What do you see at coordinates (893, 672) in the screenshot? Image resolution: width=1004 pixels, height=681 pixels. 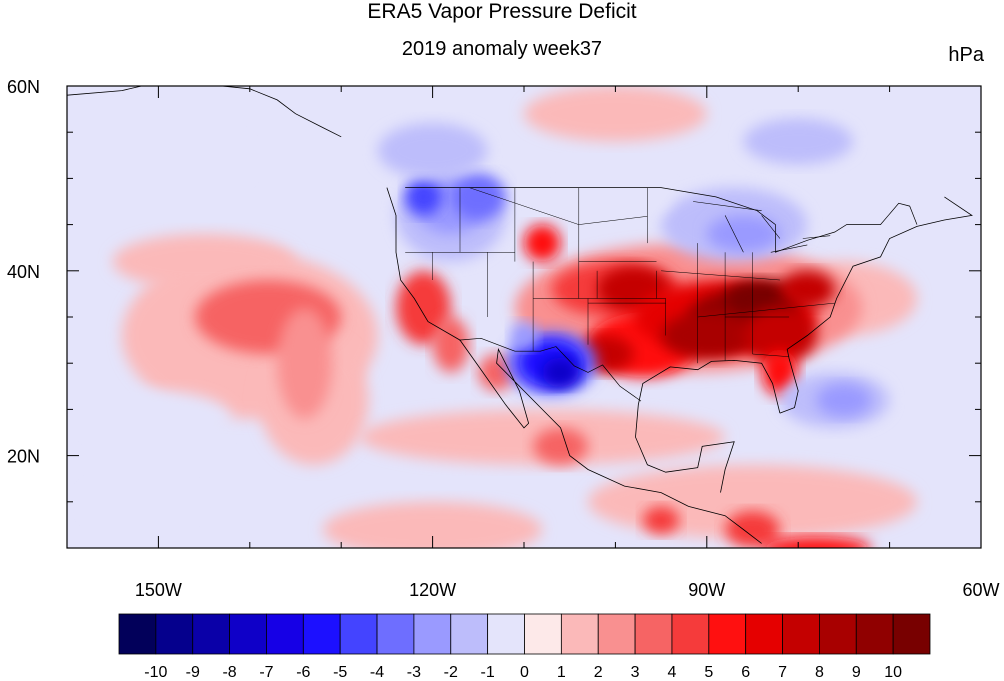 I see `colorbar-label: 10` at bounding box center [893, 672].